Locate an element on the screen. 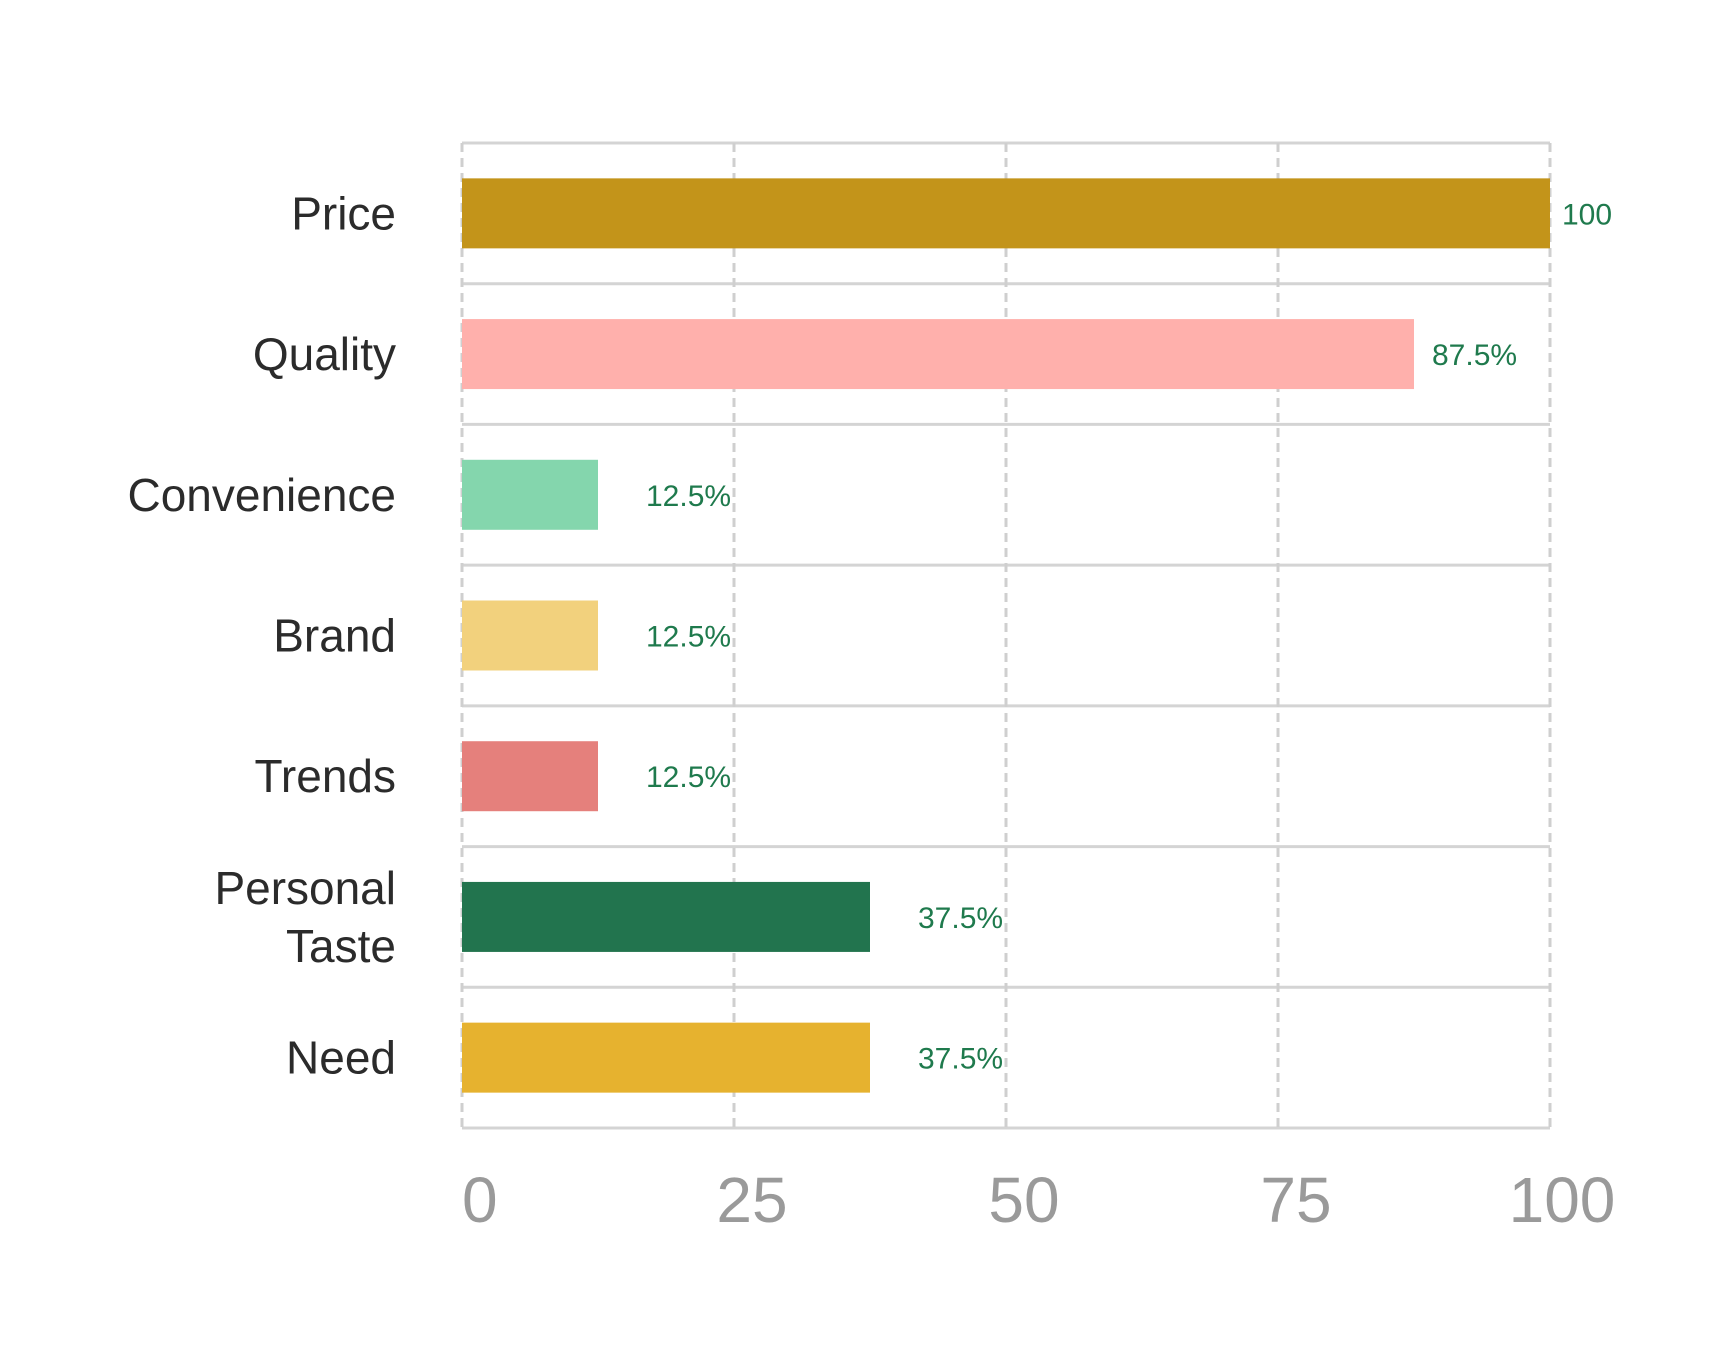  x-tick-label: 100 is located at coordinates (1562, 1200).